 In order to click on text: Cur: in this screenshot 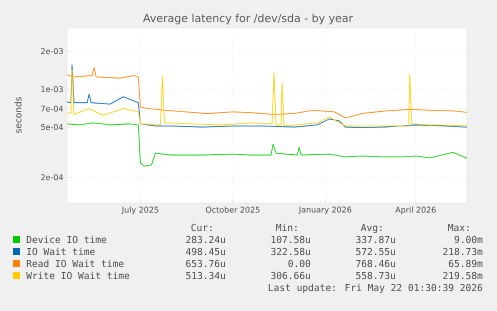, I will do `click(201, 228)`.